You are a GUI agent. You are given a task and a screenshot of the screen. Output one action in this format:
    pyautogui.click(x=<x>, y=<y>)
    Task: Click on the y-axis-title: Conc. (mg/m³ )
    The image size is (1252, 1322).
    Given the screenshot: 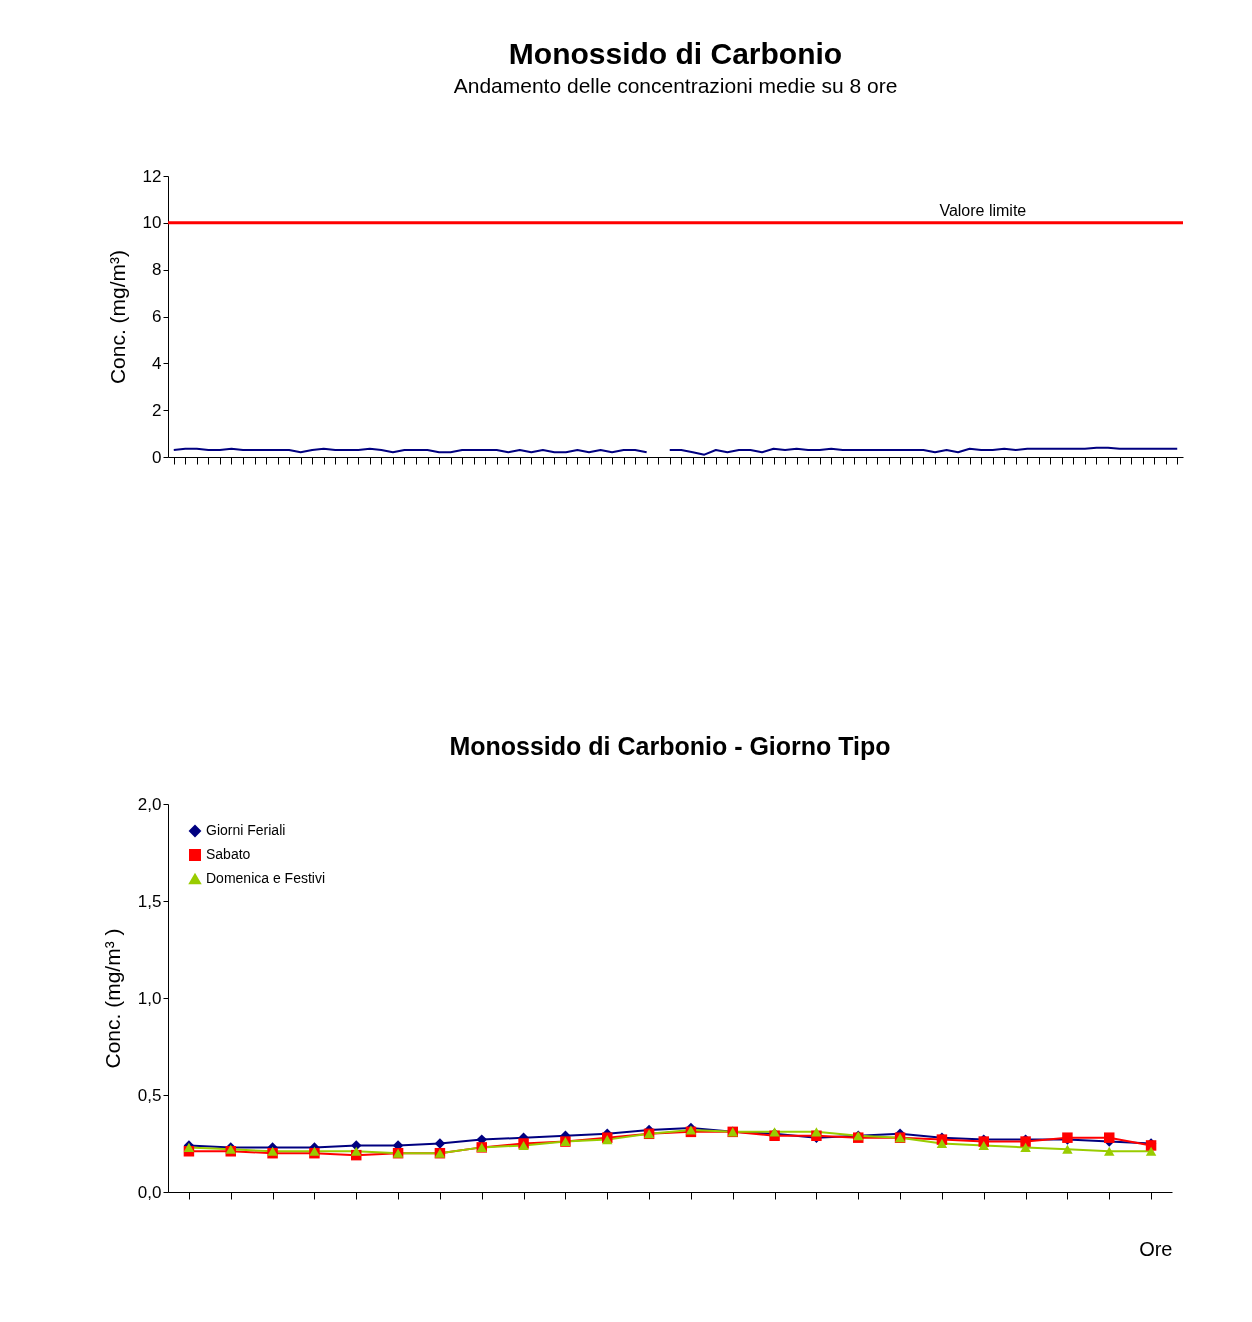 What is the action you would take?
    pyautogui.click(x=112, y=998)
    